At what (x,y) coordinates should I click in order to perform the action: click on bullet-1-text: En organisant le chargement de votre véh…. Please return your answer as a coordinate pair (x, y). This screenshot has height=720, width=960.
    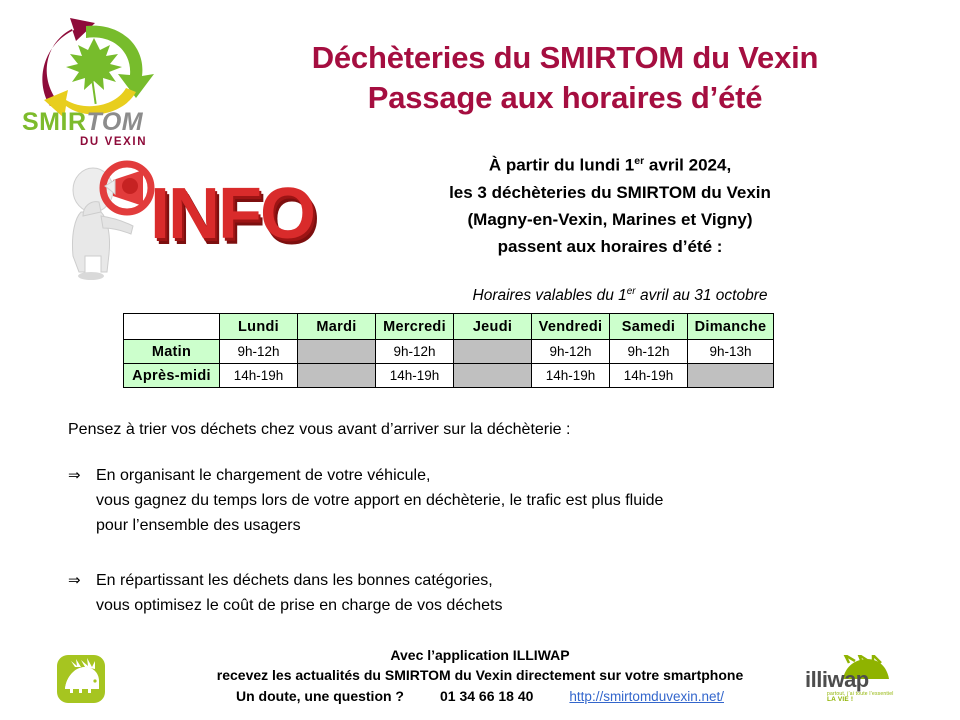
    Looking at the image, I should click on (482, 500).